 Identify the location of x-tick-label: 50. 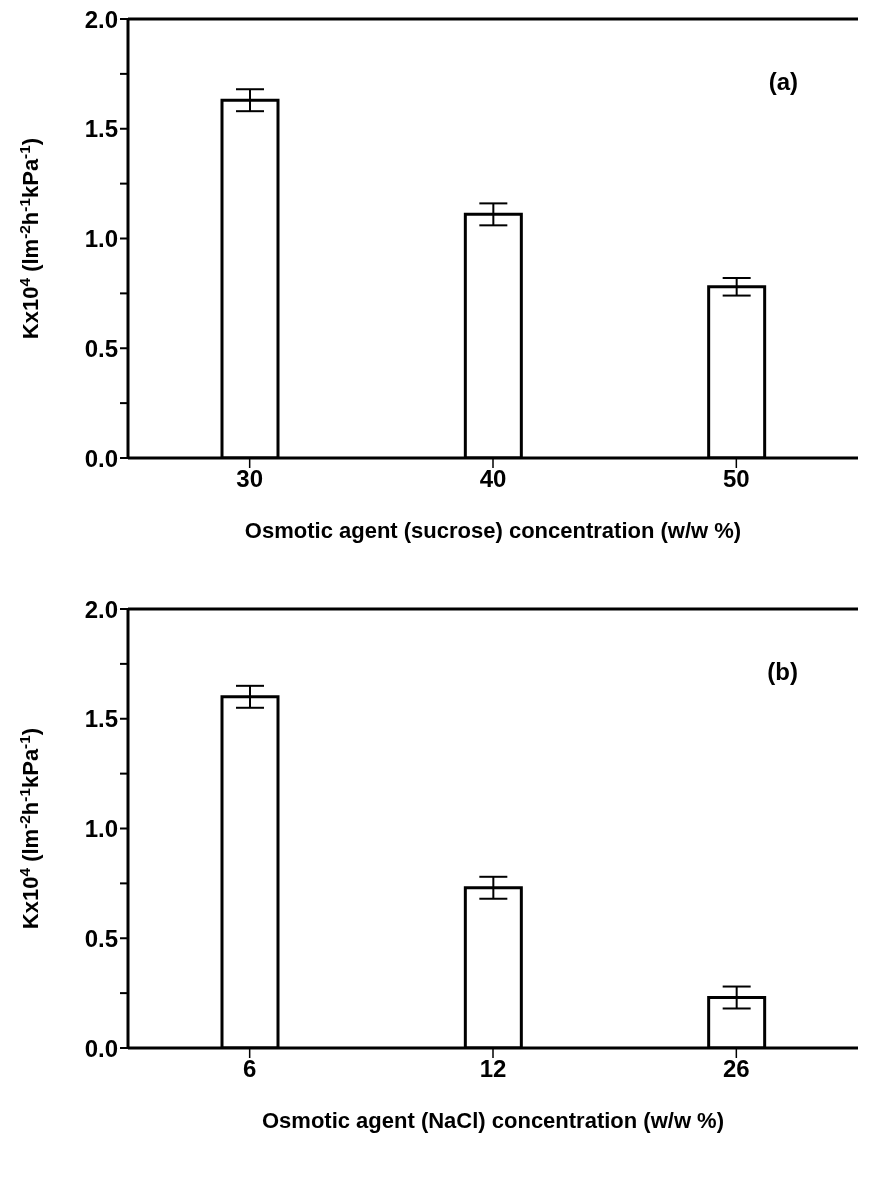
(736, 479).